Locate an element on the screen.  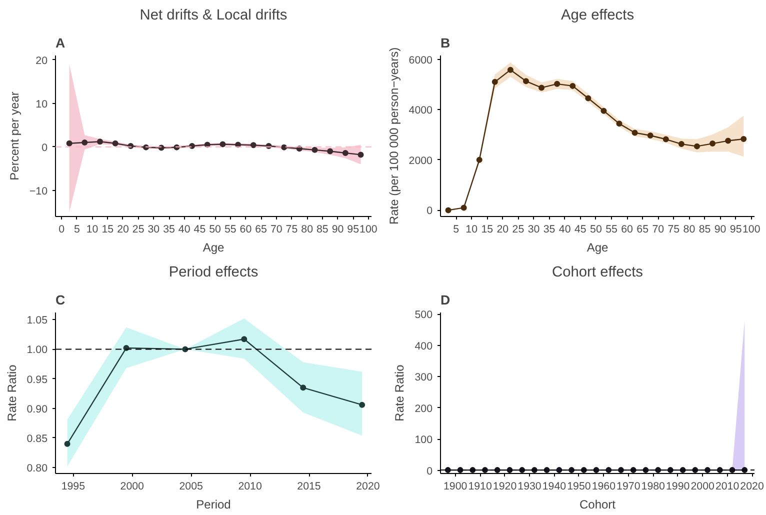
y-tick-label: 20 is located at coordinates (42, 60).